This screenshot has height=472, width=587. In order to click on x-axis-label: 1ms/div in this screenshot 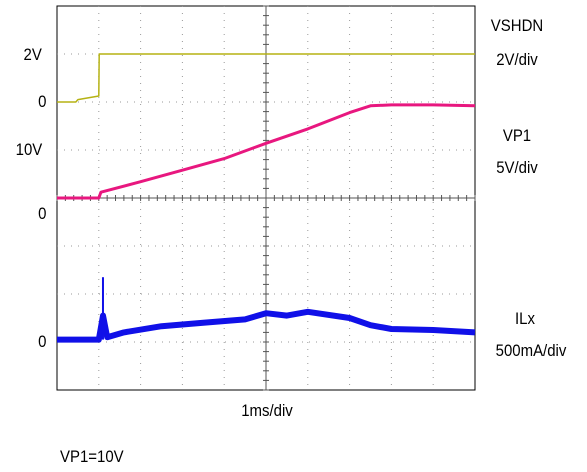, I will do `click(267, 410)`.